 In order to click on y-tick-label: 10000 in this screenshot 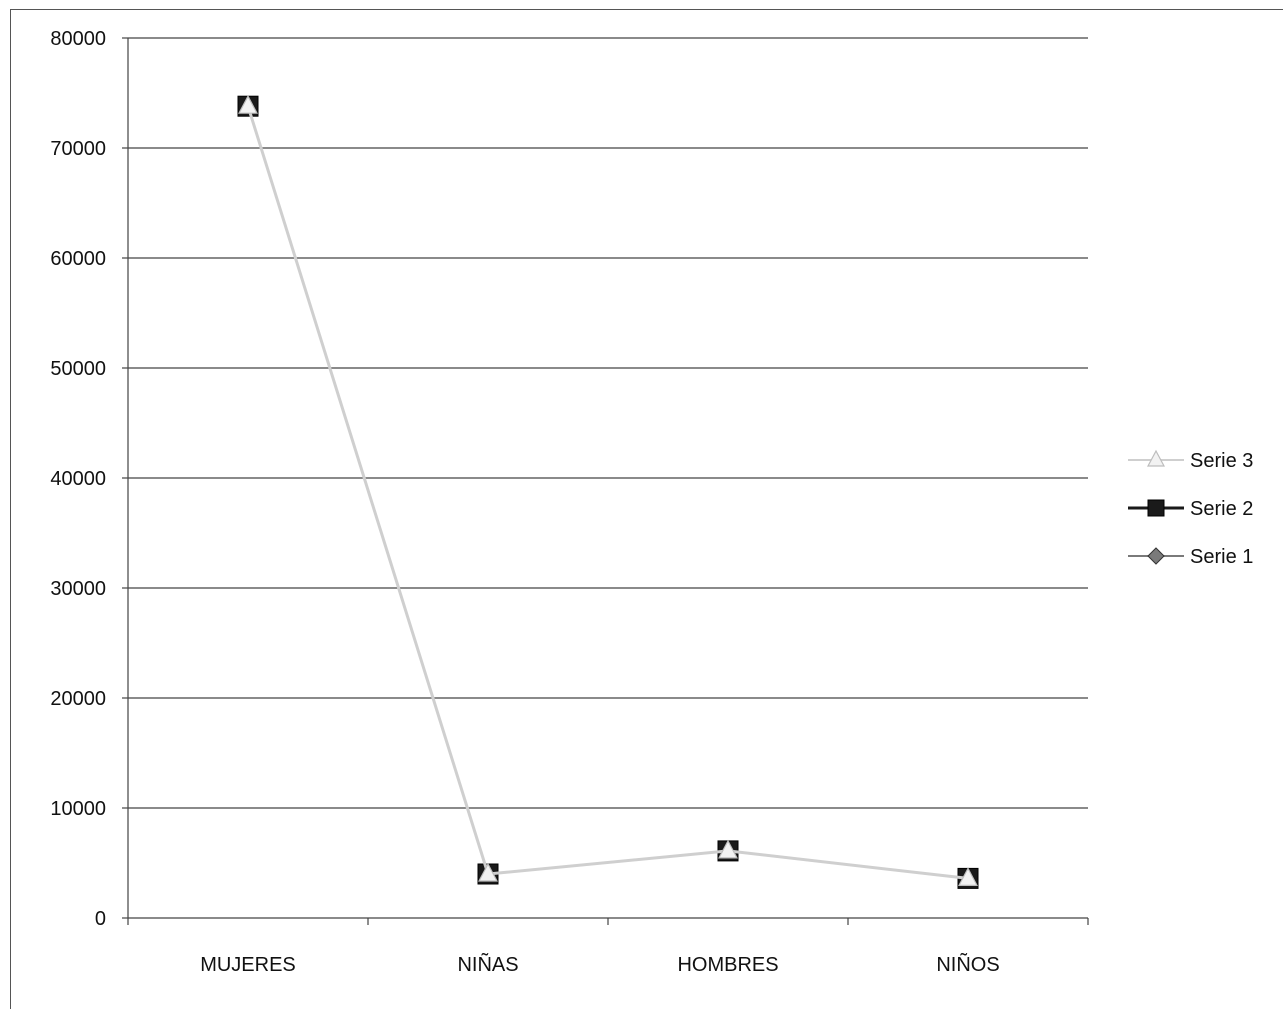, I will do `click(78, 809)`.